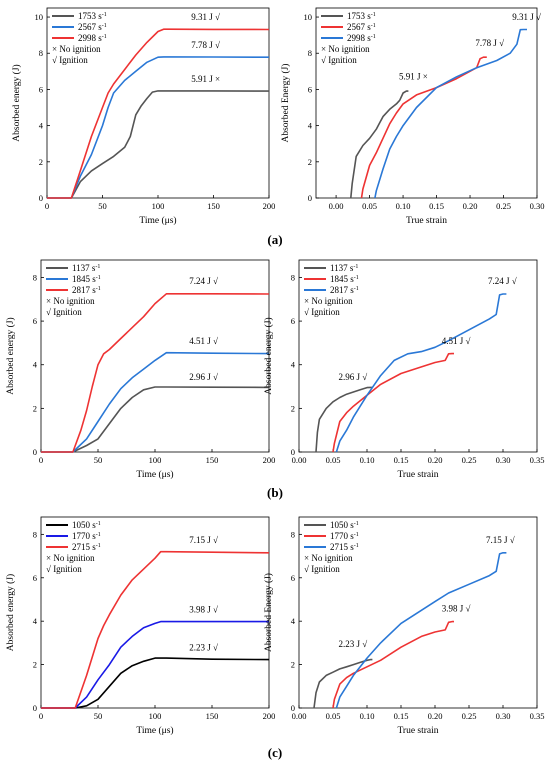 The image size is (550, 763). I want to click on x-tick-label-c-left-2: 100, so click(155, 716).